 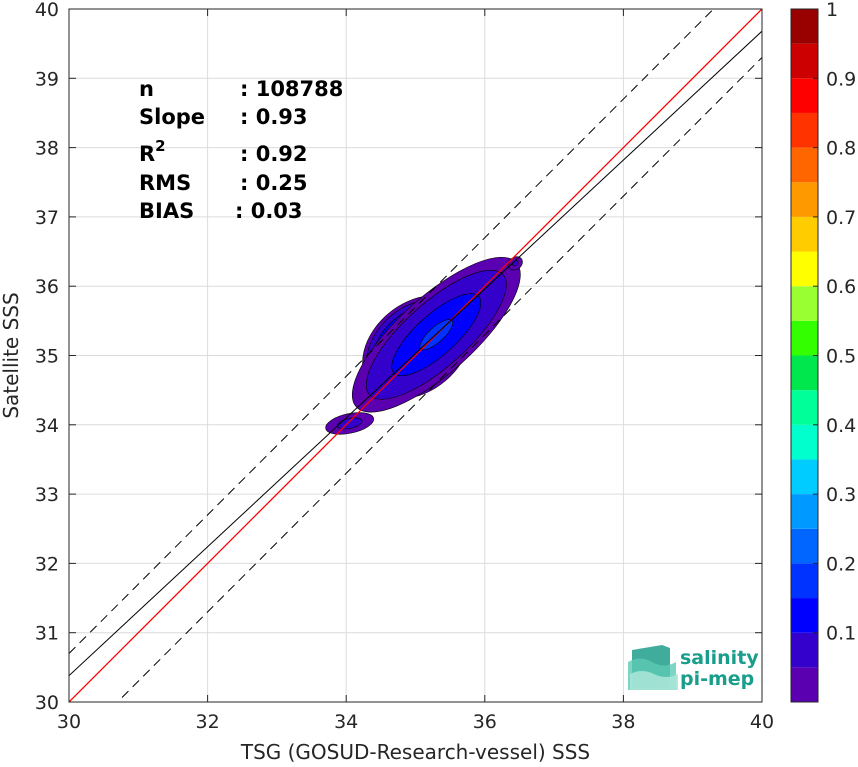 I want to click on stat-slope-value: : 0.93, so click(x=274, y=117).